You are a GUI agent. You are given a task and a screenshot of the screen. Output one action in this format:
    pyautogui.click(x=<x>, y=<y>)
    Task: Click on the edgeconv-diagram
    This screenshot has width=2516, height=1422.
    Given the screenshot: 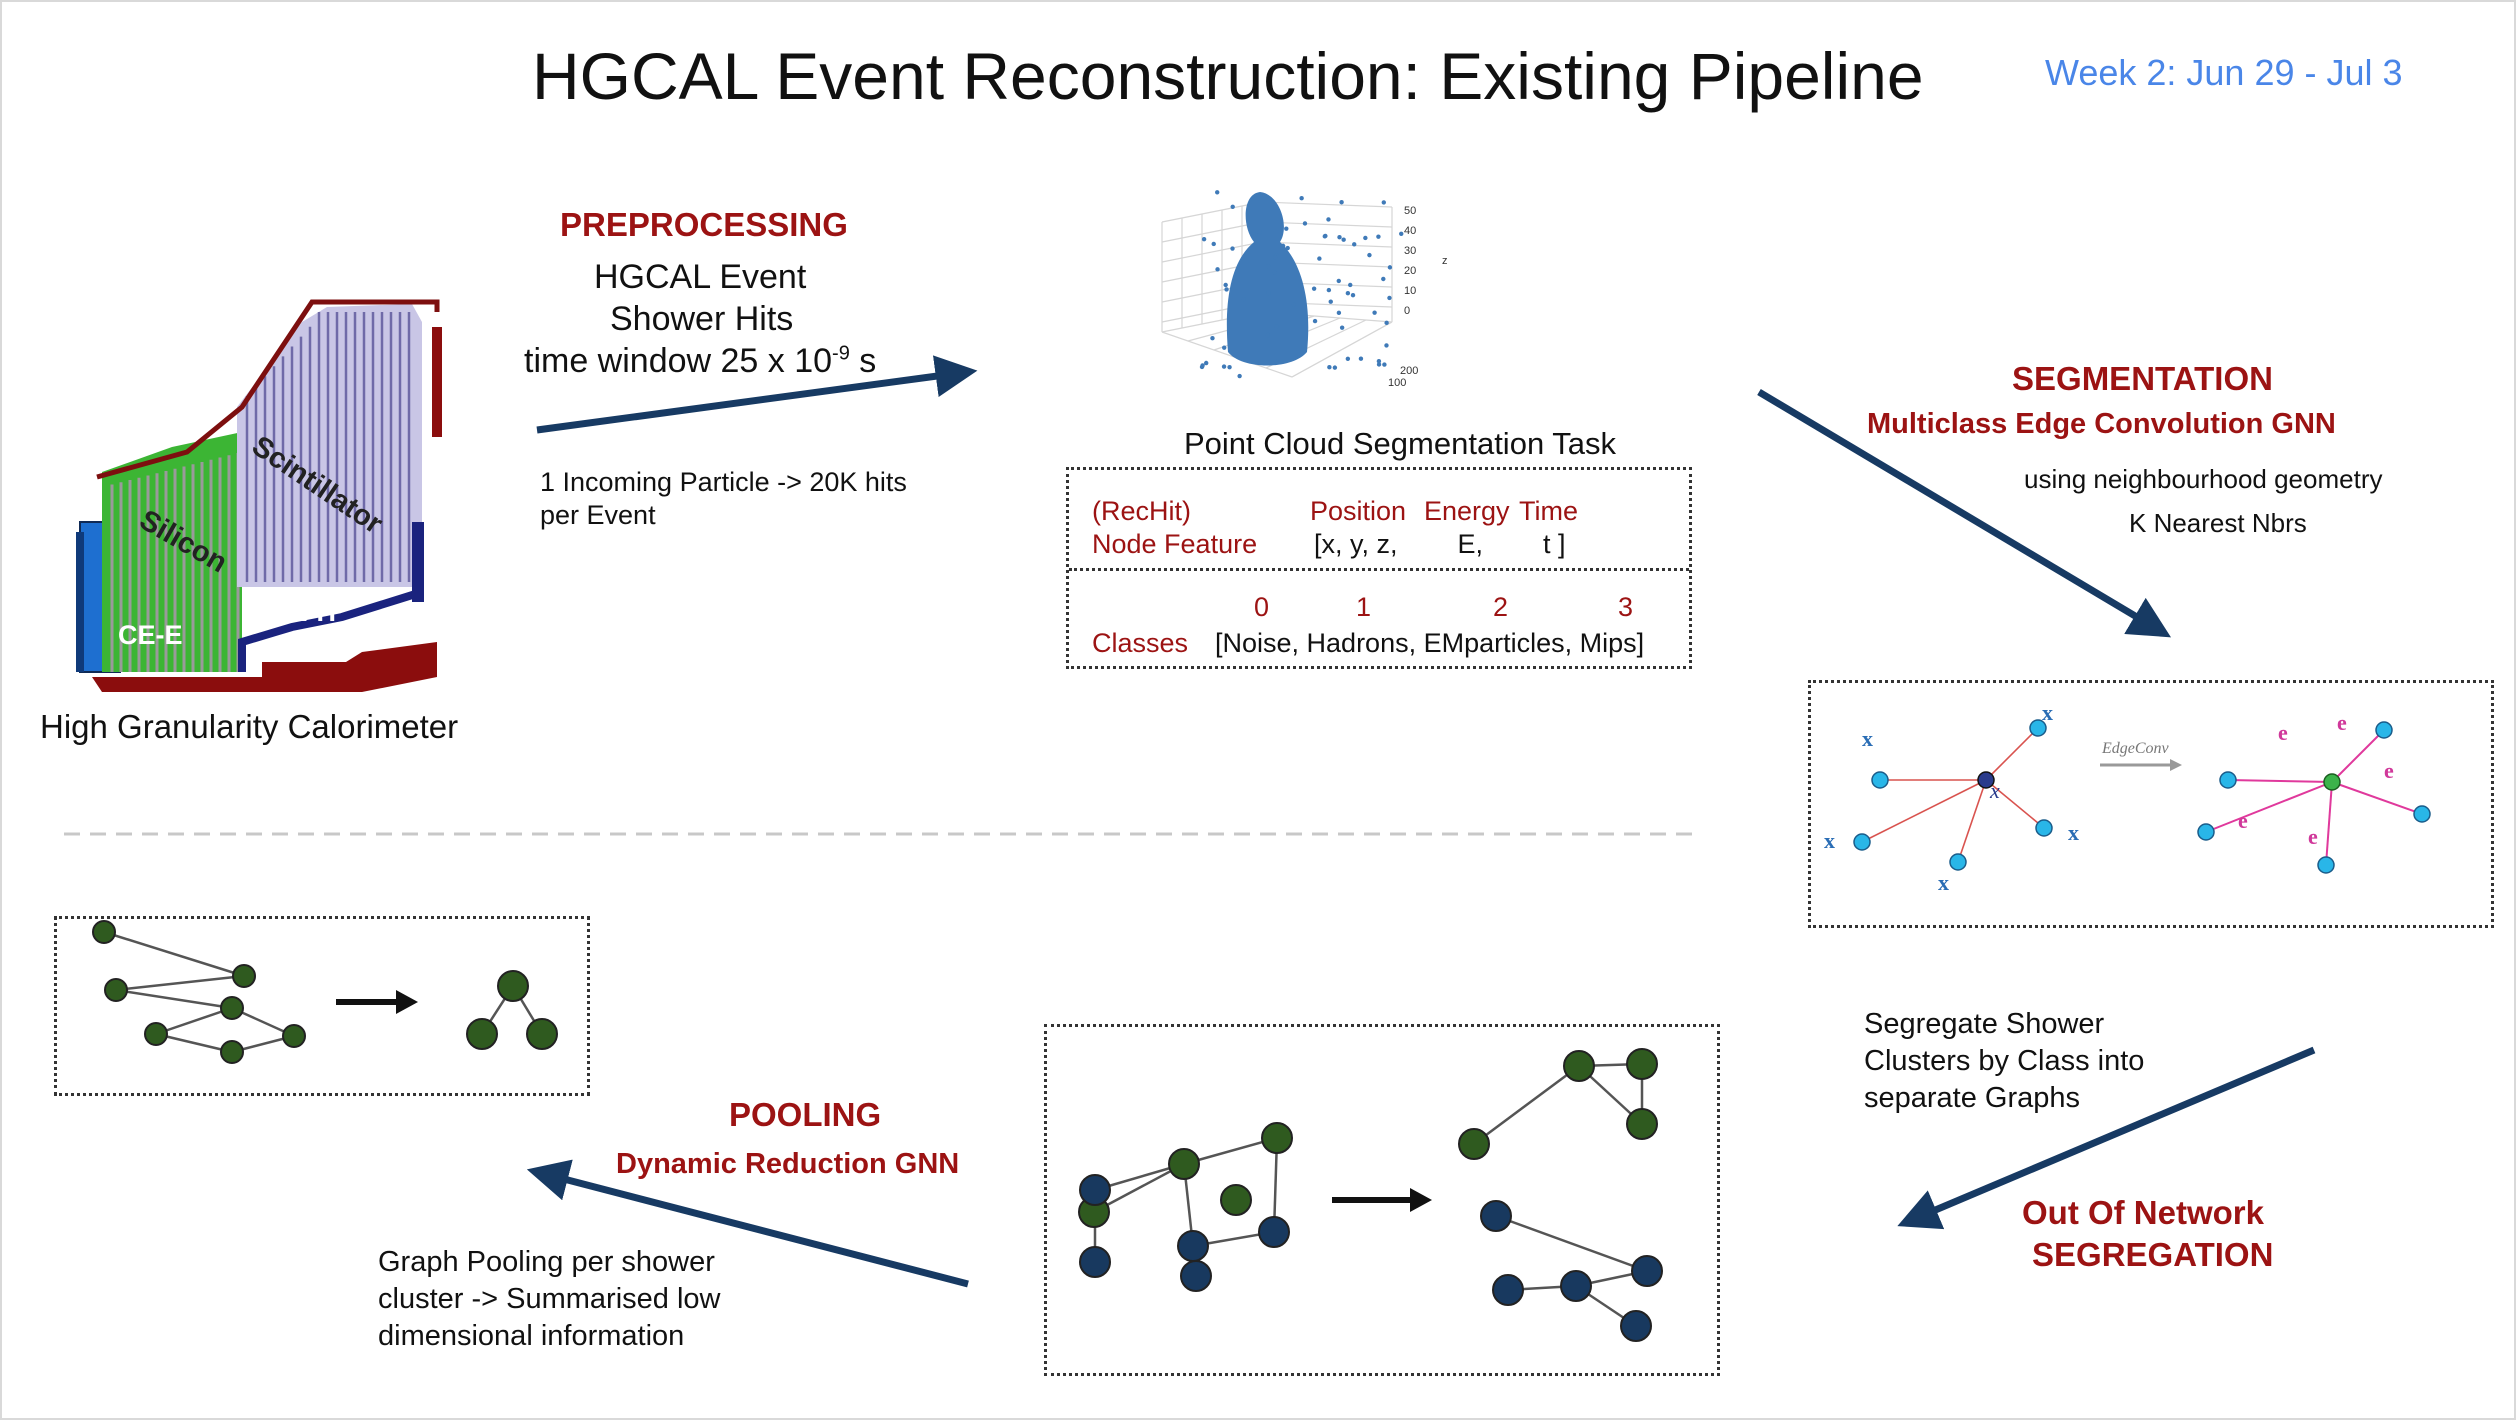 What is the action you would take?
    pyautogui.click(x=2142, y=796)
    